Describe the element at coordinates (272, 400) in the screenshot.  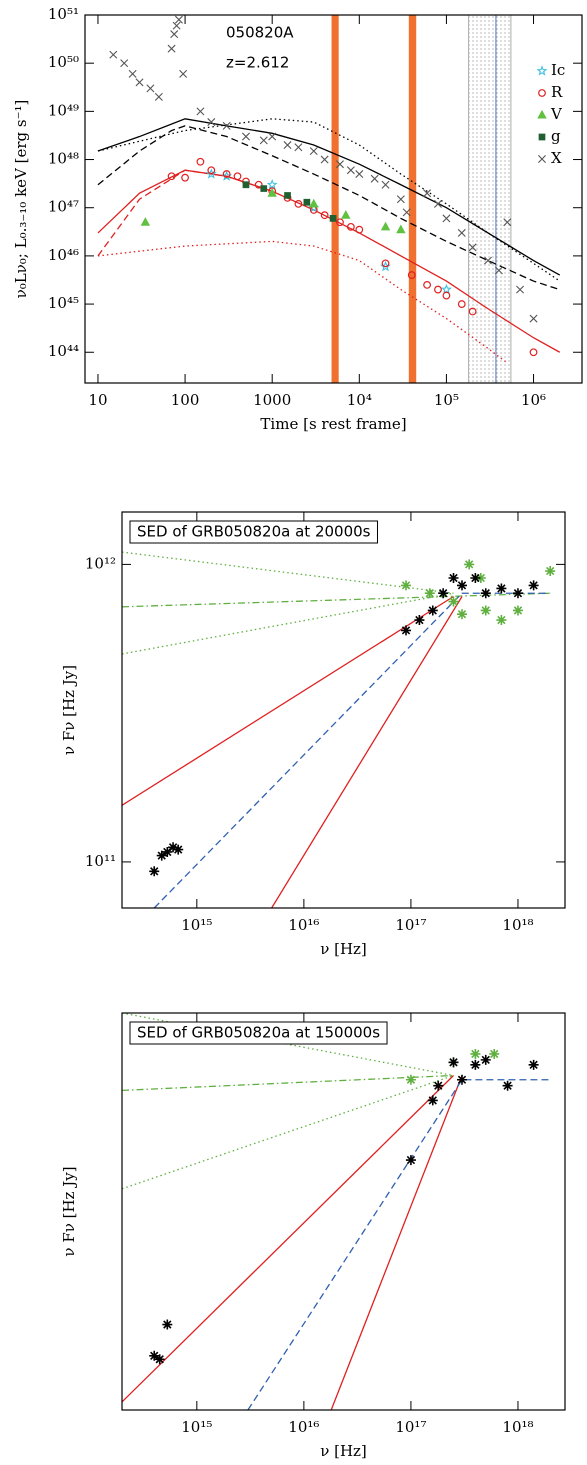
I see `x-tick-label: 1000` at that location.